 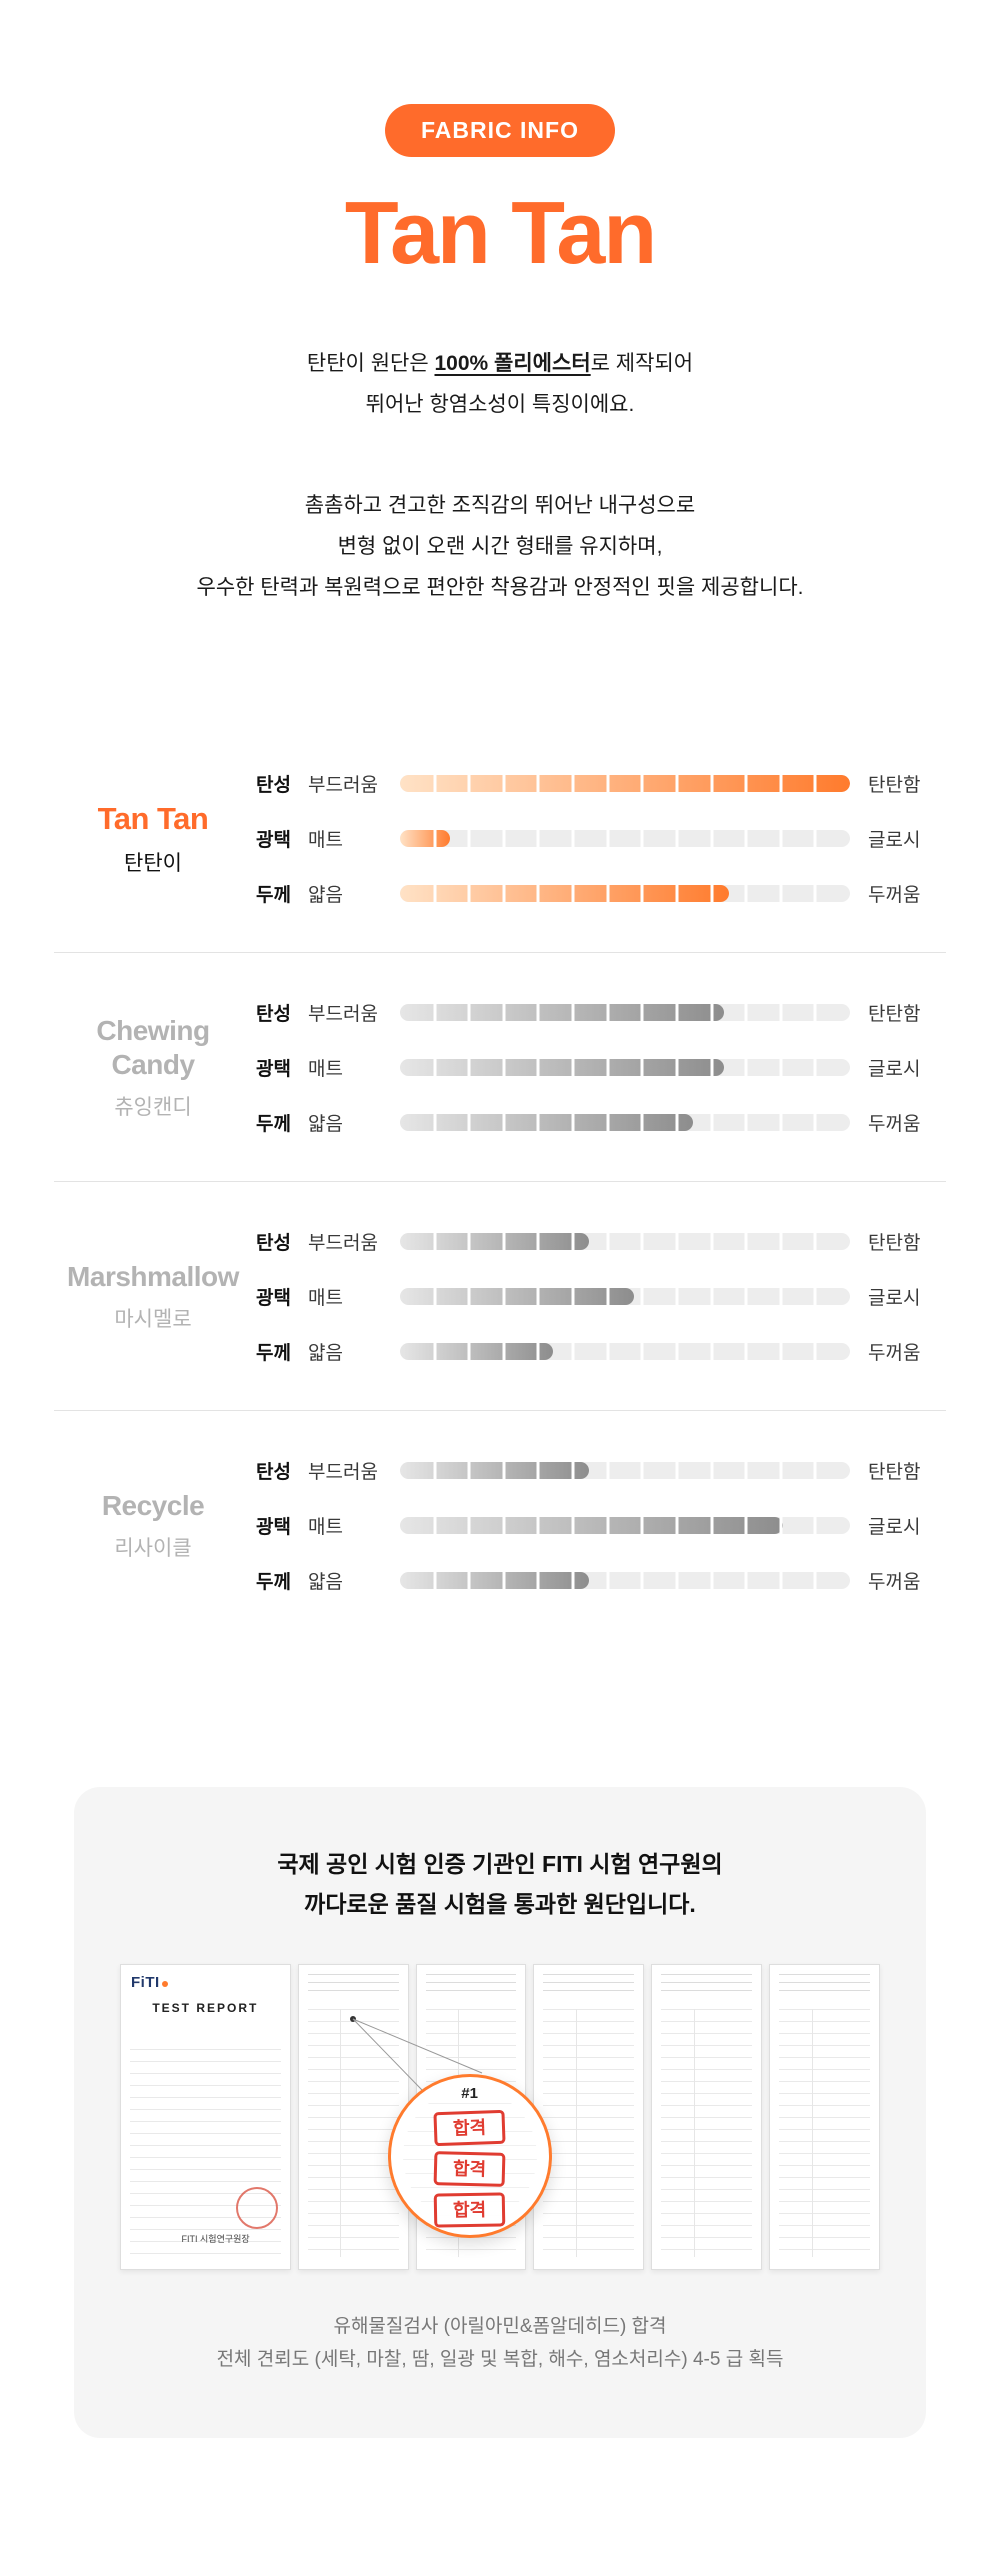 I want to click on fiti-logo: FiTI, so click(x=149, y=1982).